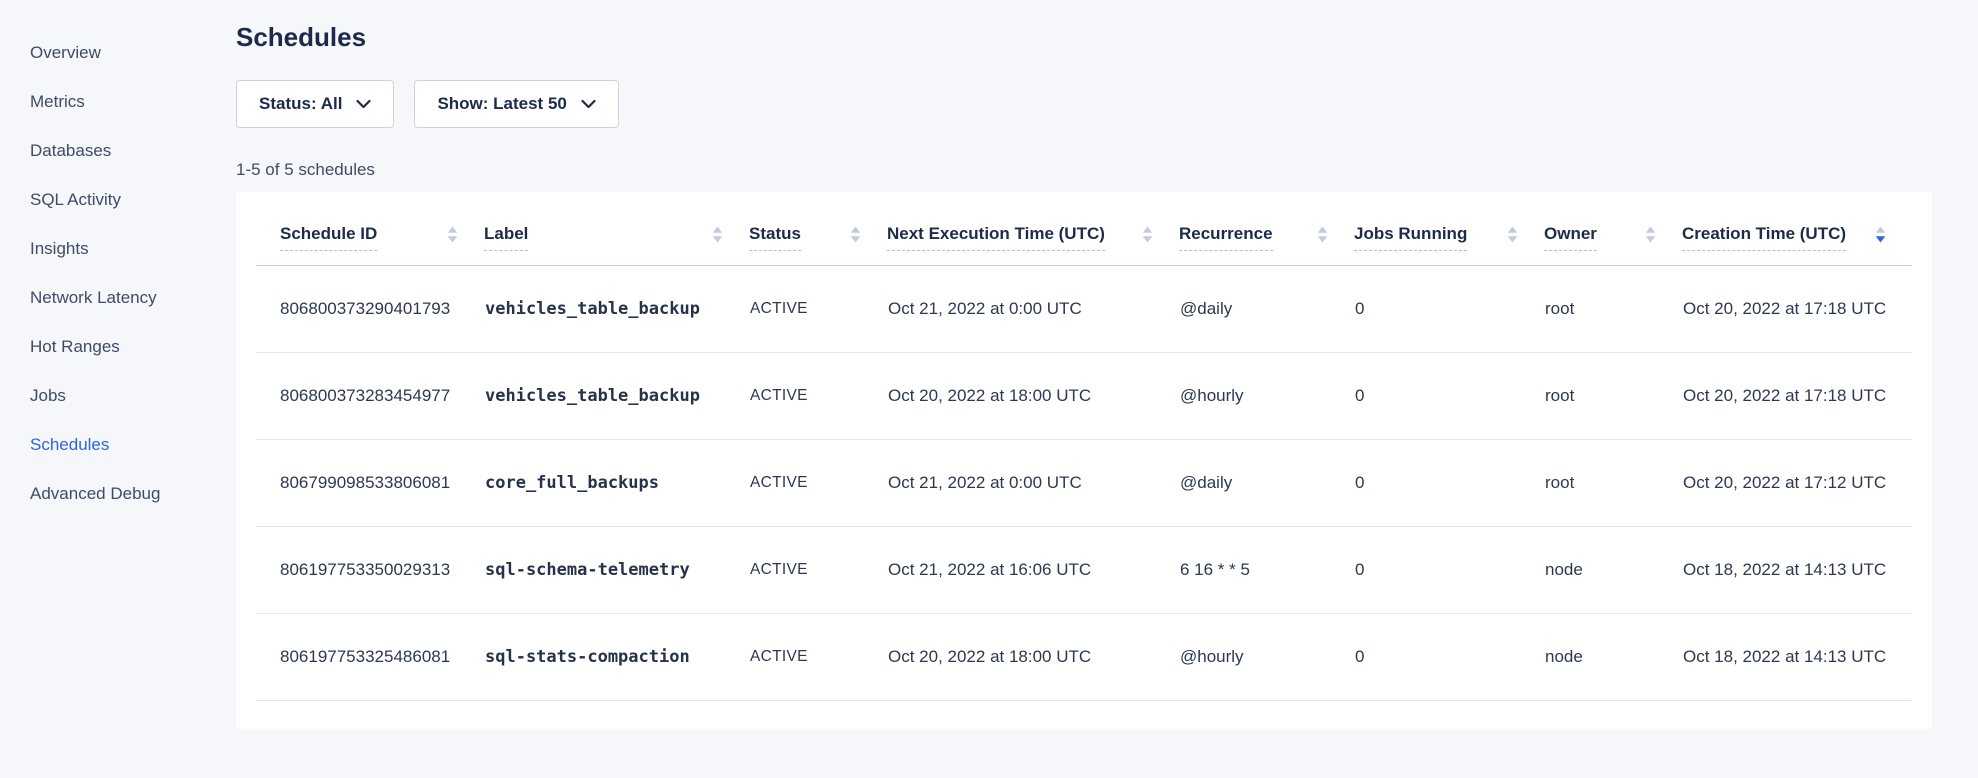 This screenshot has width=1978, height=778. Describe the element at coordinates (616, 570) in the screenshot. I see `cell-label: sql-schema-telemetry` at that location.